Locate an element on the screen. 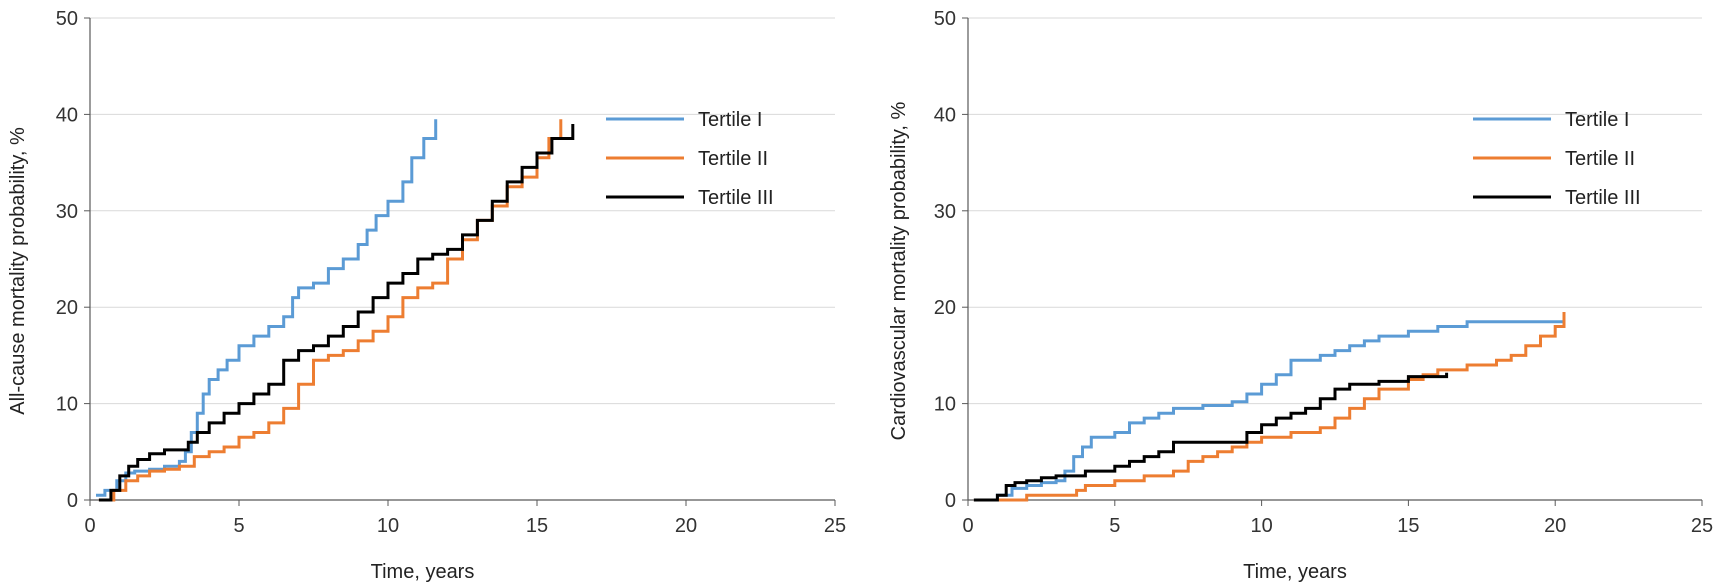 The width and height of the screenshot is (1730, 587). y-axis-title: Cardiovascular mortality probability, % is located at coordinates (899, 270).